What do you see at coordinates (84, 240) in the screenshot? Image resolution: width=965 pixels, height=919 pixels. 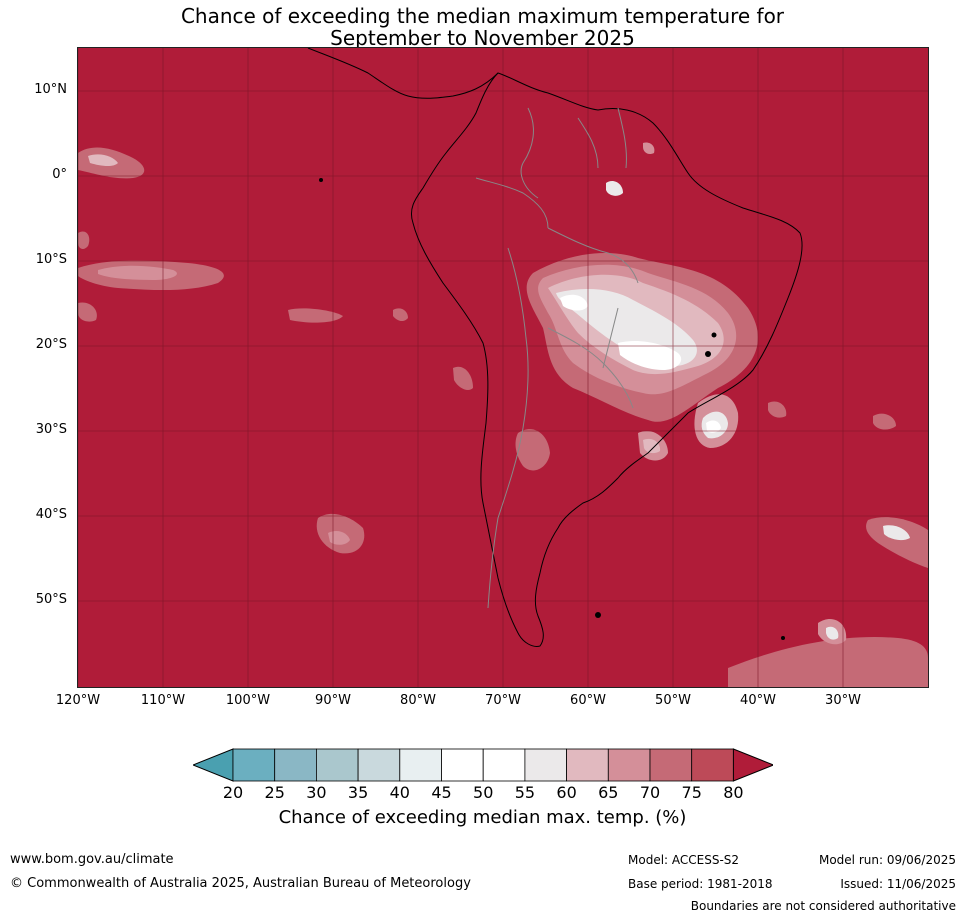 I see `contour-pacific-left` at bounding box center [84, 240].